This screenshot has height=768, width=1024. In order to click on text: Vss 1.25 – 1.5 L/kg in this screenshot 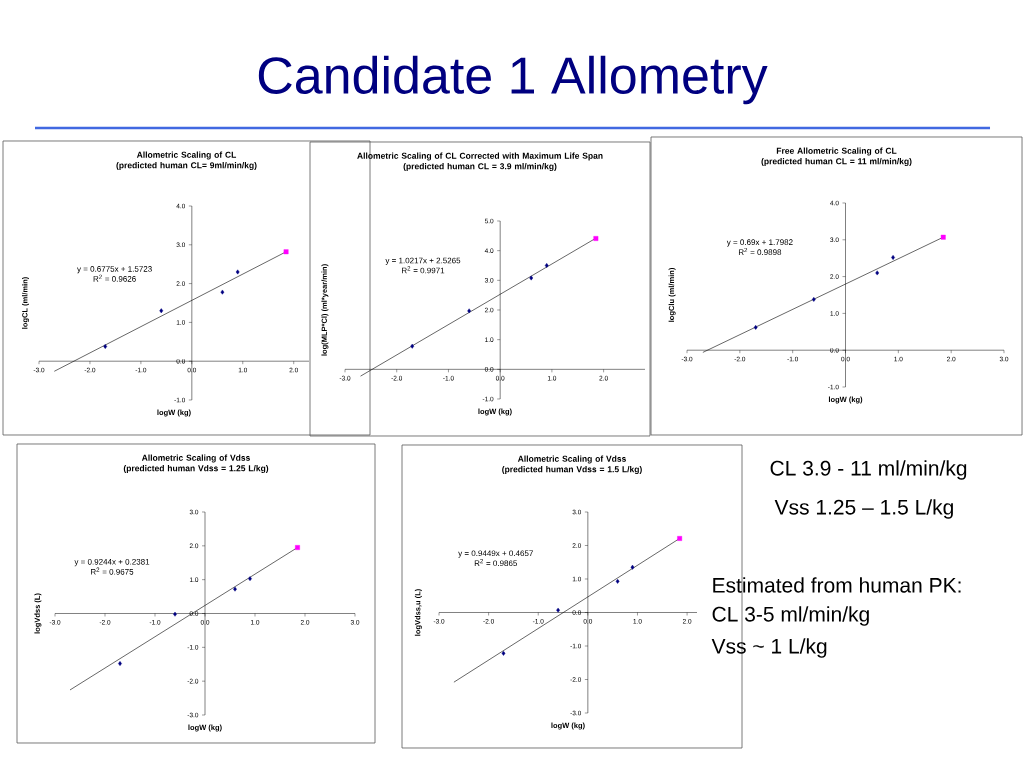, I will do `click(863, 509)`.